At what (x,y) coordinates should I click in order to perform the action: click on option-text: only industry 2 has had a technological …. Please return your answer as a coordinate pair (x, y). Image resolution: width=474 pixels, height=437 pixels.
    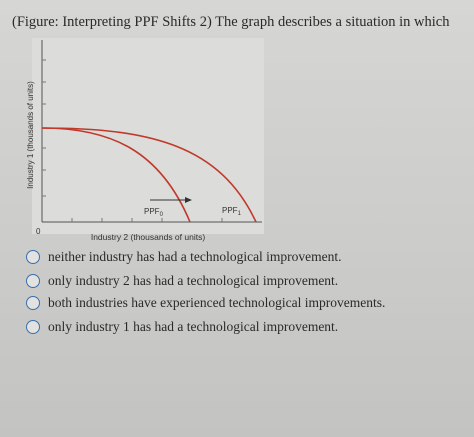
    Looking at the image, I should click on (193, 280).